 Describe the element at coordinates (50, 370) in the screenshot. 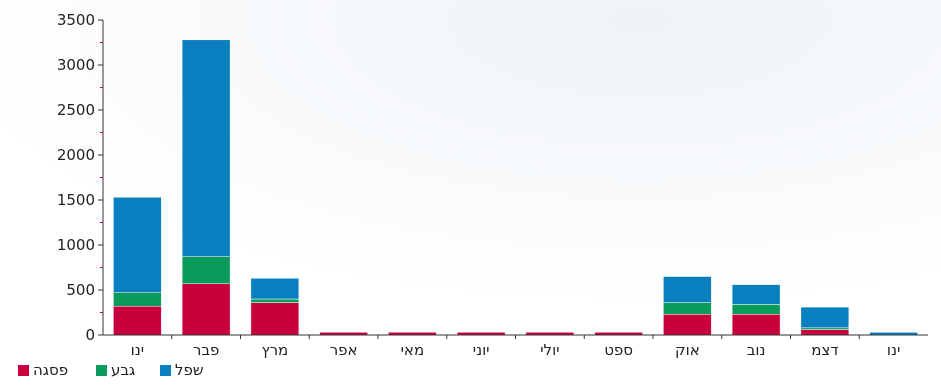

I see `legend-label-0: פסגה` at that location.